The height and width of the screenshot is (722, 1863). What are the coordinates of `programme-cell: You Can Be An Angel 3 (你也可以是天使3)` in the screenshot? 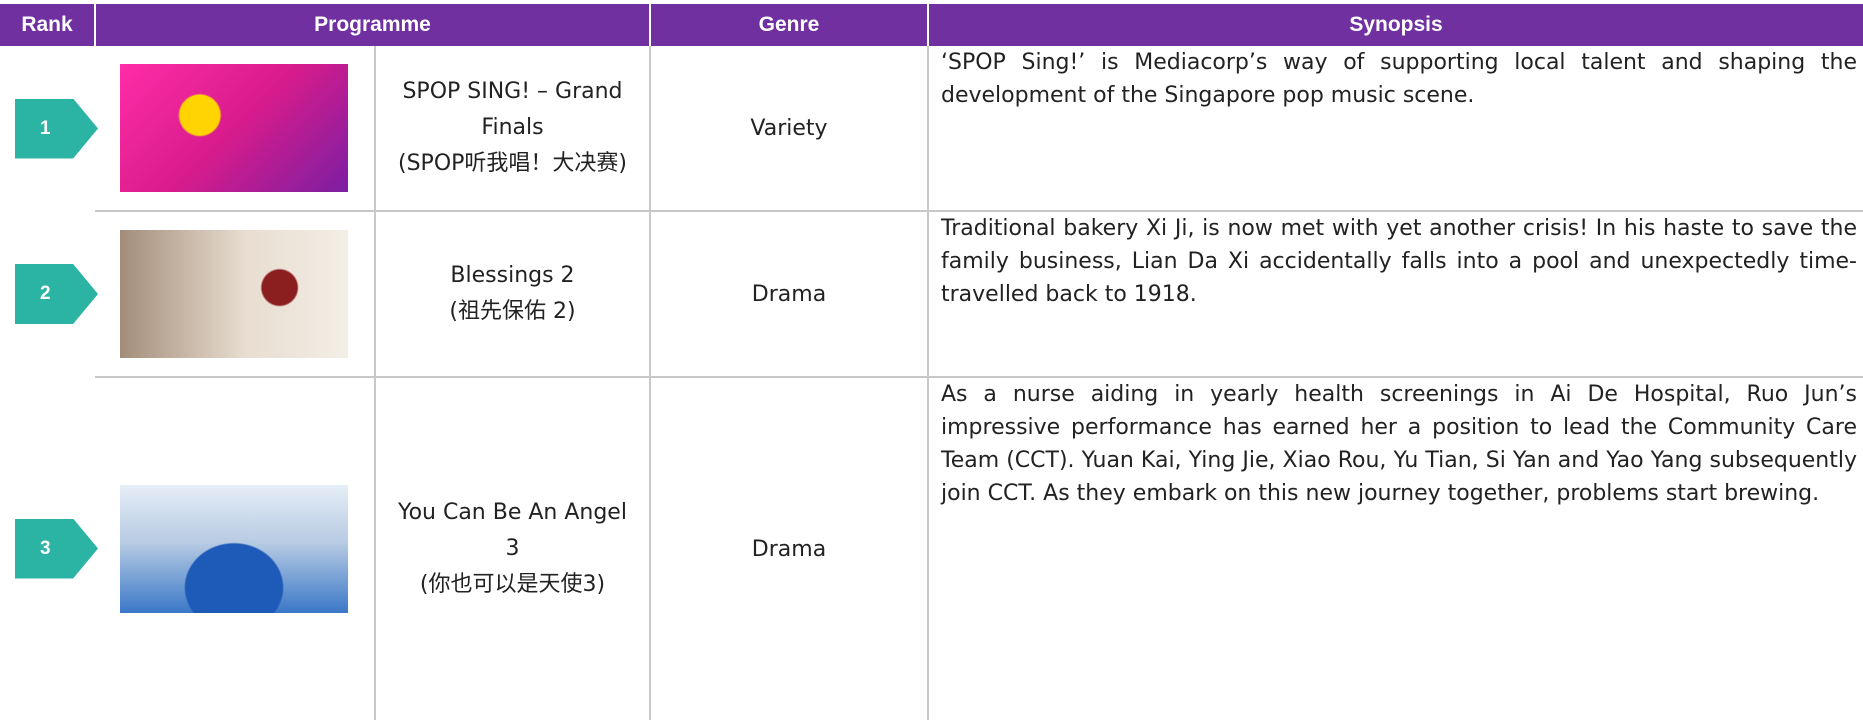 It's located at (513, 548).